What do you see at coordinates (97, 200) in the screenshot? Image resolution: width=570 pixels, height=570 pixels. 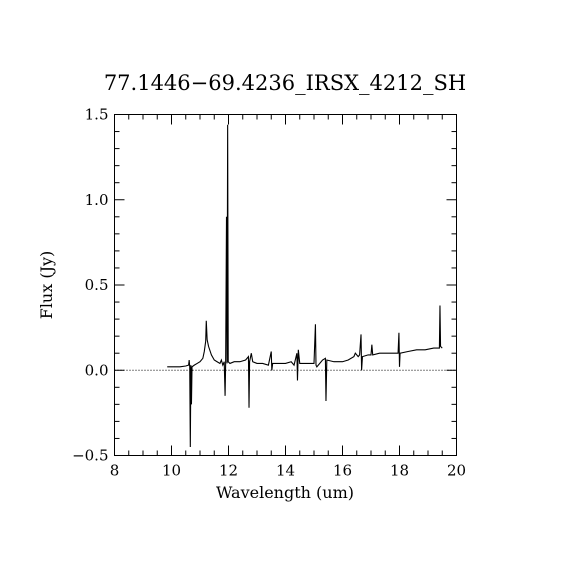 I see `y-tick-label: 1.0` at bounding box center [97, 200].